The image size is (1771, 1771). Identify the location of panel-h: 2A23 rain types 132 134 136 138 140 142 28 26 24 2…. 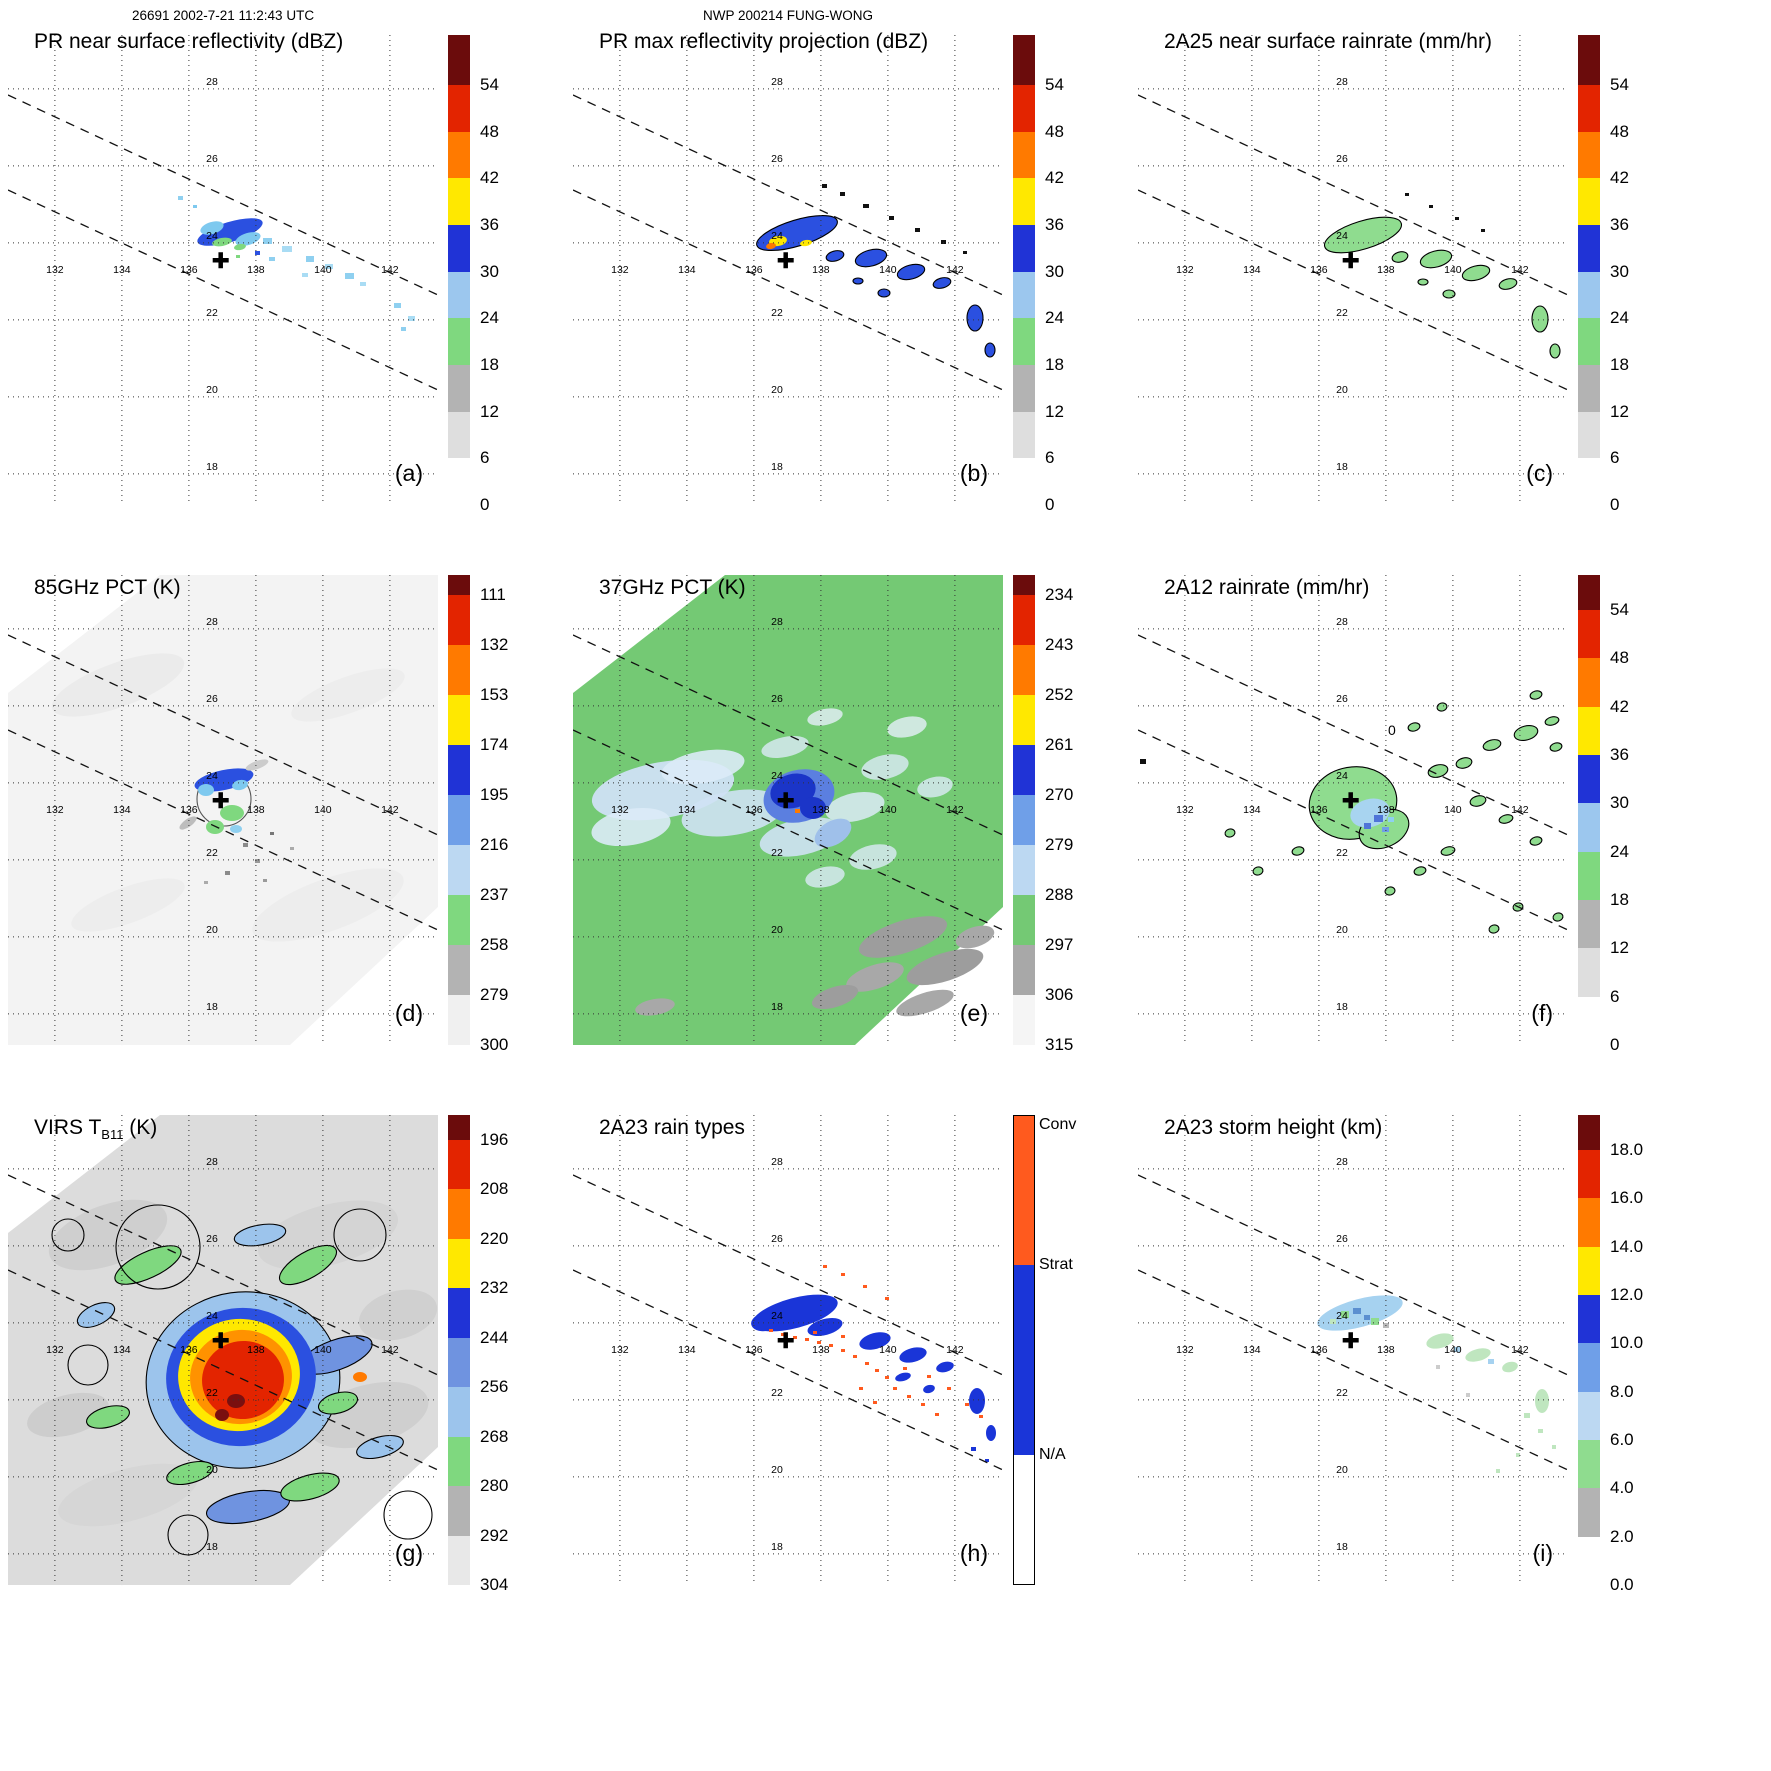
(847, 1350).